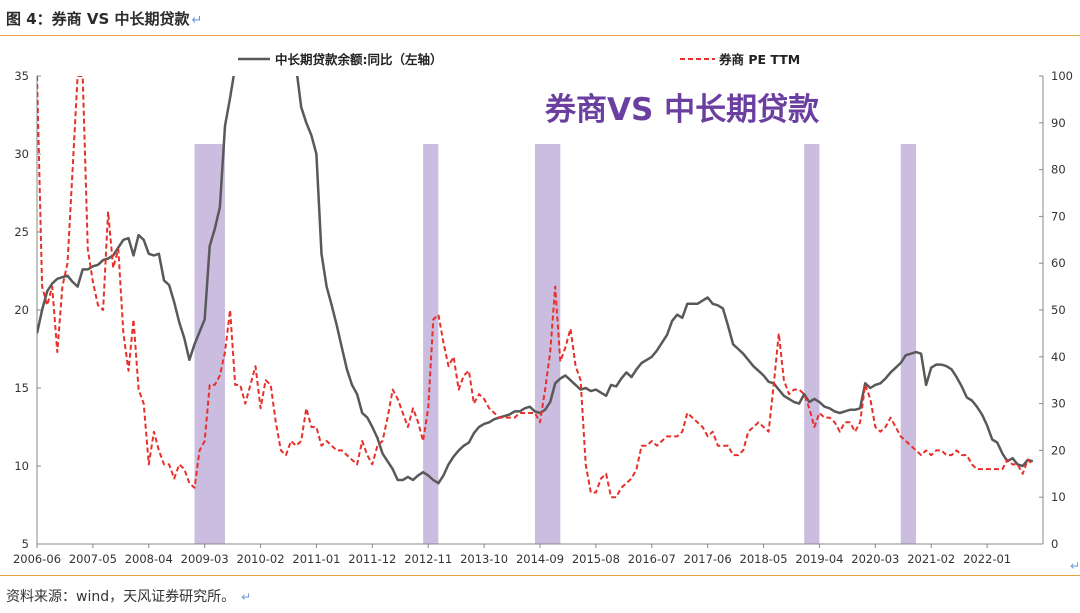 Image resolution: width=1080 pixels, height=613 pixels. What do you see at coordinates (484, 559) in the screenshot?
I see `x-tick-label: 2013-10` at bounding box center [484, 559].